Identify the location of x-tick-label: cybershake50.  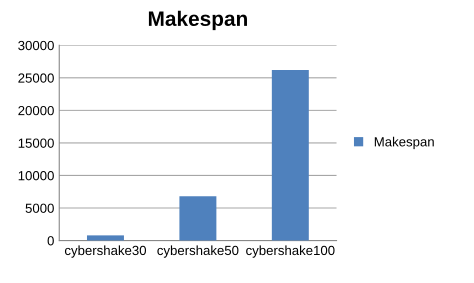
(197, 251).